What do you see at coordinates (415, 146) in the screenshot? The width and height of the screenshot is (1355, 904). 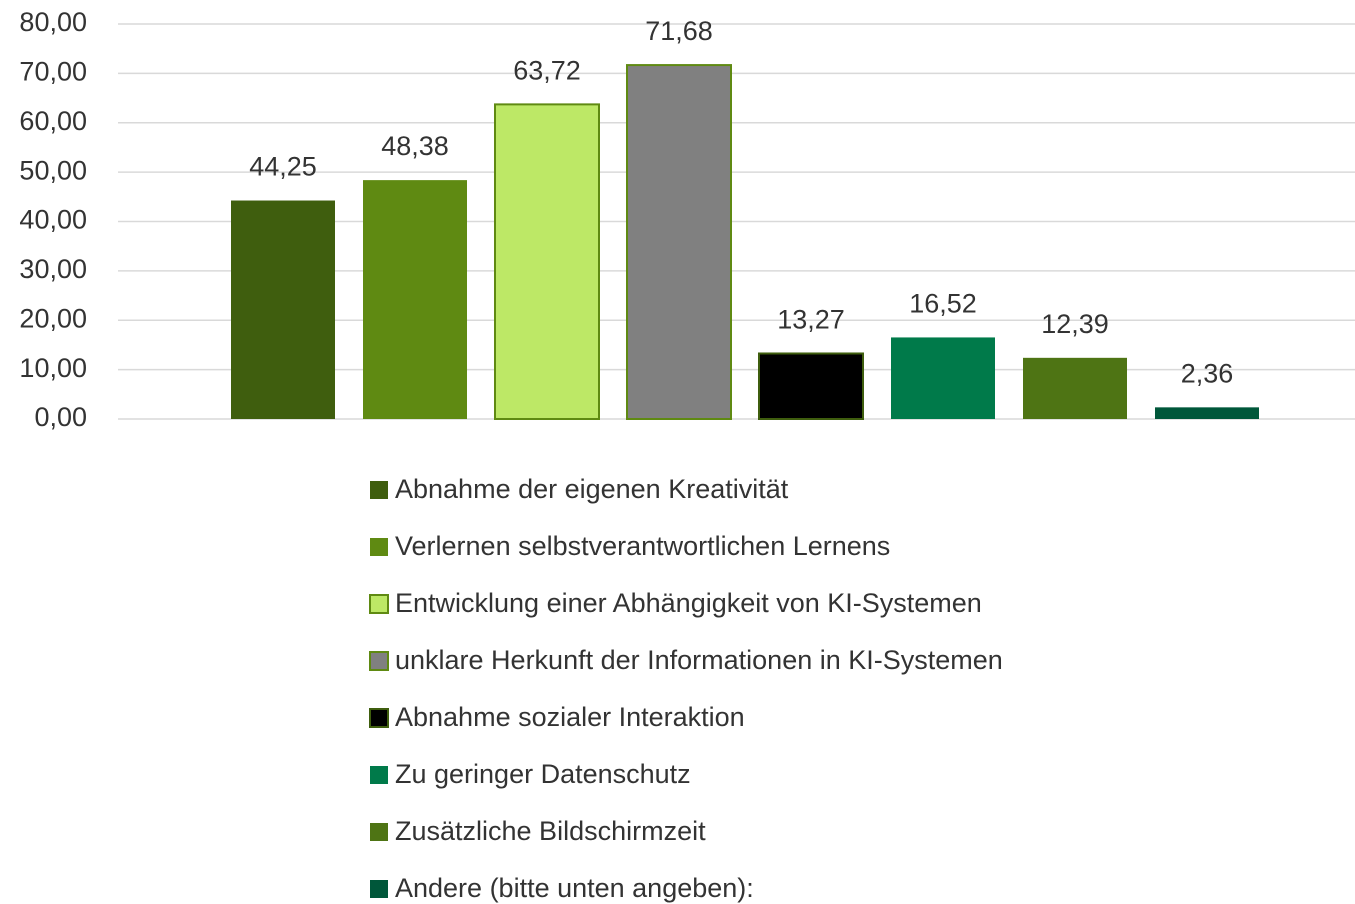 I see `data-label: 48,38` at bounding box center [415, 146].